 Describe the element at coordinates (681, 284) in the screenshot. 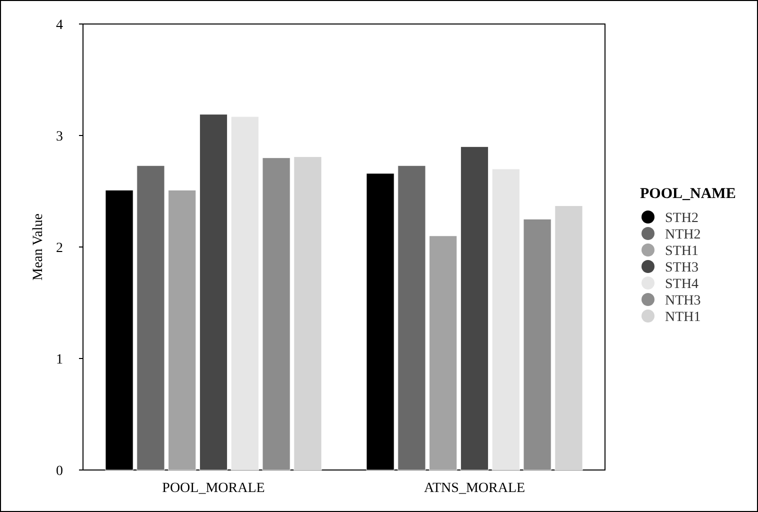

I see `legend-label: STH4` at that location.